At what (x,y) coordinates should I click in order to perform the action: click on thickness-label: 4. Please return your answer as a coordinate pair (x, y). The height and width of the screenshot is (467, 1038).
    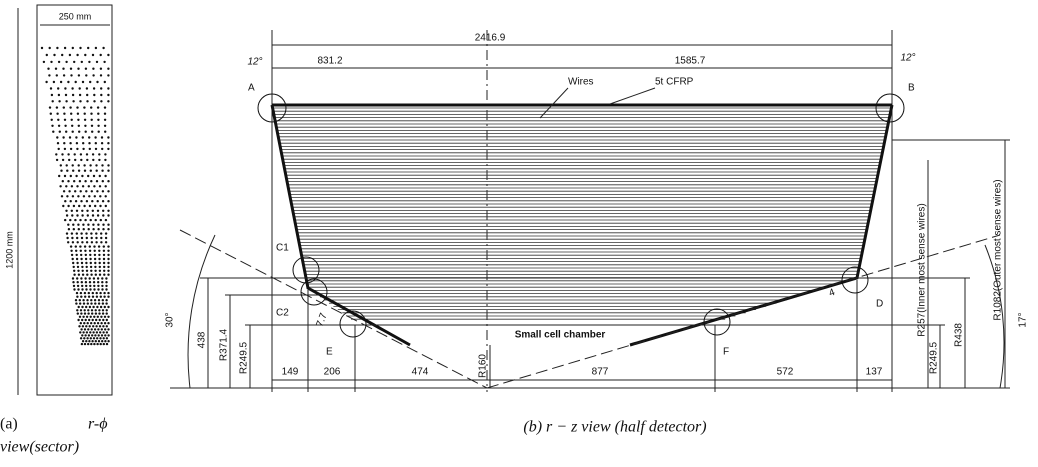
    Looking at the image, I should click on (832, 293).